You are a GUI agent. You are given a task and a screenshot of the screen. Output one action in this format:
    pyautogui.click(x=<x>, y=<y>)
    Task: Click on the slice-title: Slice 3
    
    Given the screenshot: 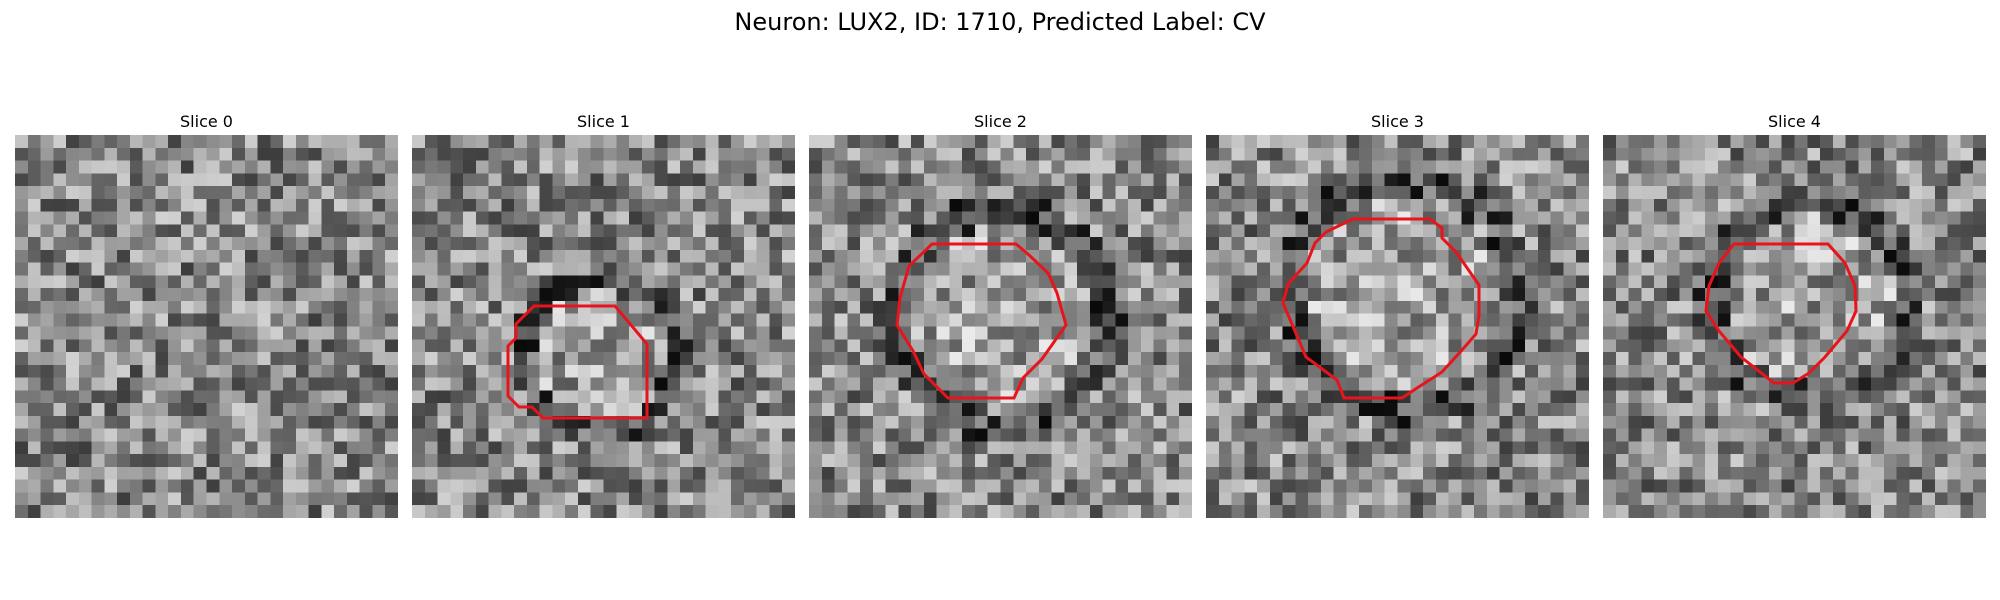 What is the action you would take?
    pyautogui.click(x=1397, y=121)
    